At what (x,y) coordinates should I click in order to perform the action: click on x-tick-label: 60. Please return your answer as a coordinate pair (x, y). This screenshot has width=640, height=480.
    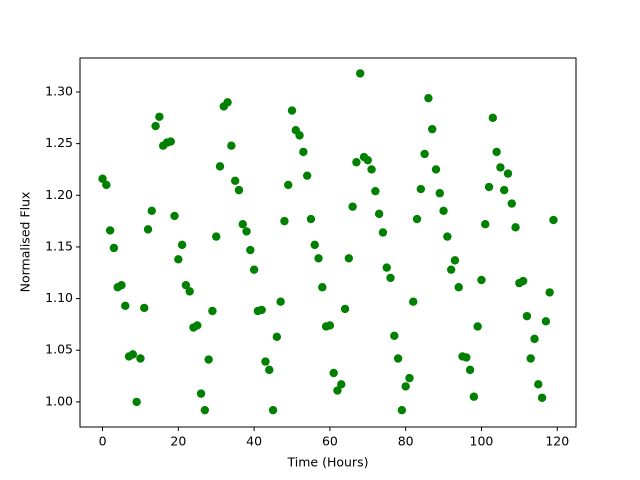
    Looking at the image, I should click on (330, 441).